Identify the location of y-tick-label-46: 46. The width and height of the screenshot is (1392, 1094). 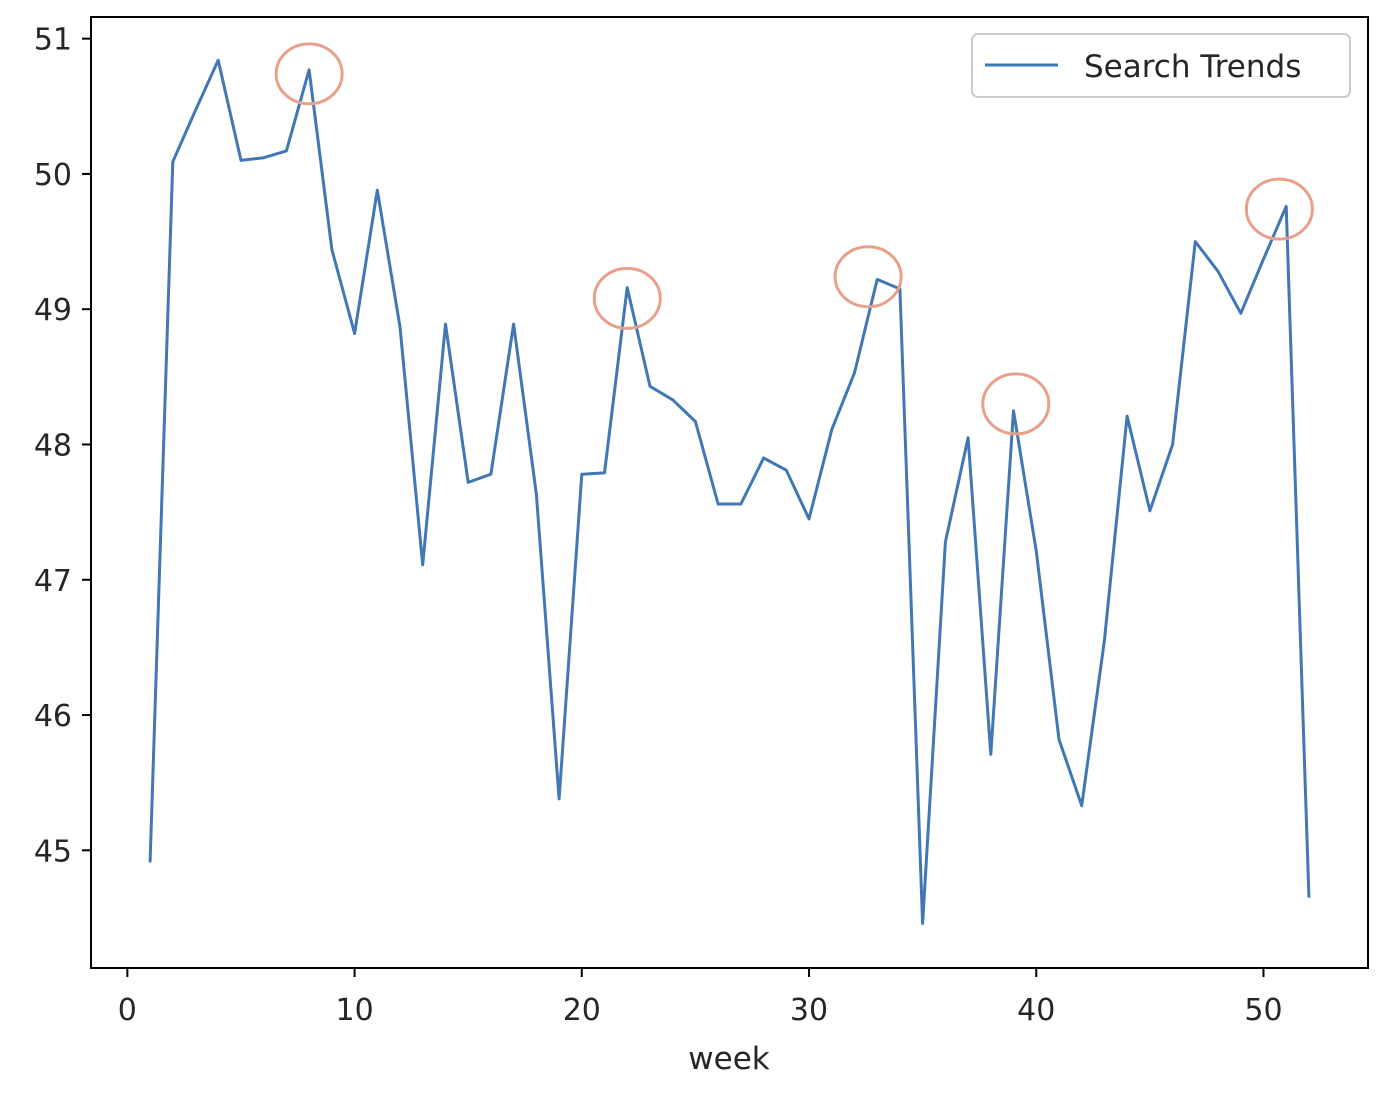
(53, 716).